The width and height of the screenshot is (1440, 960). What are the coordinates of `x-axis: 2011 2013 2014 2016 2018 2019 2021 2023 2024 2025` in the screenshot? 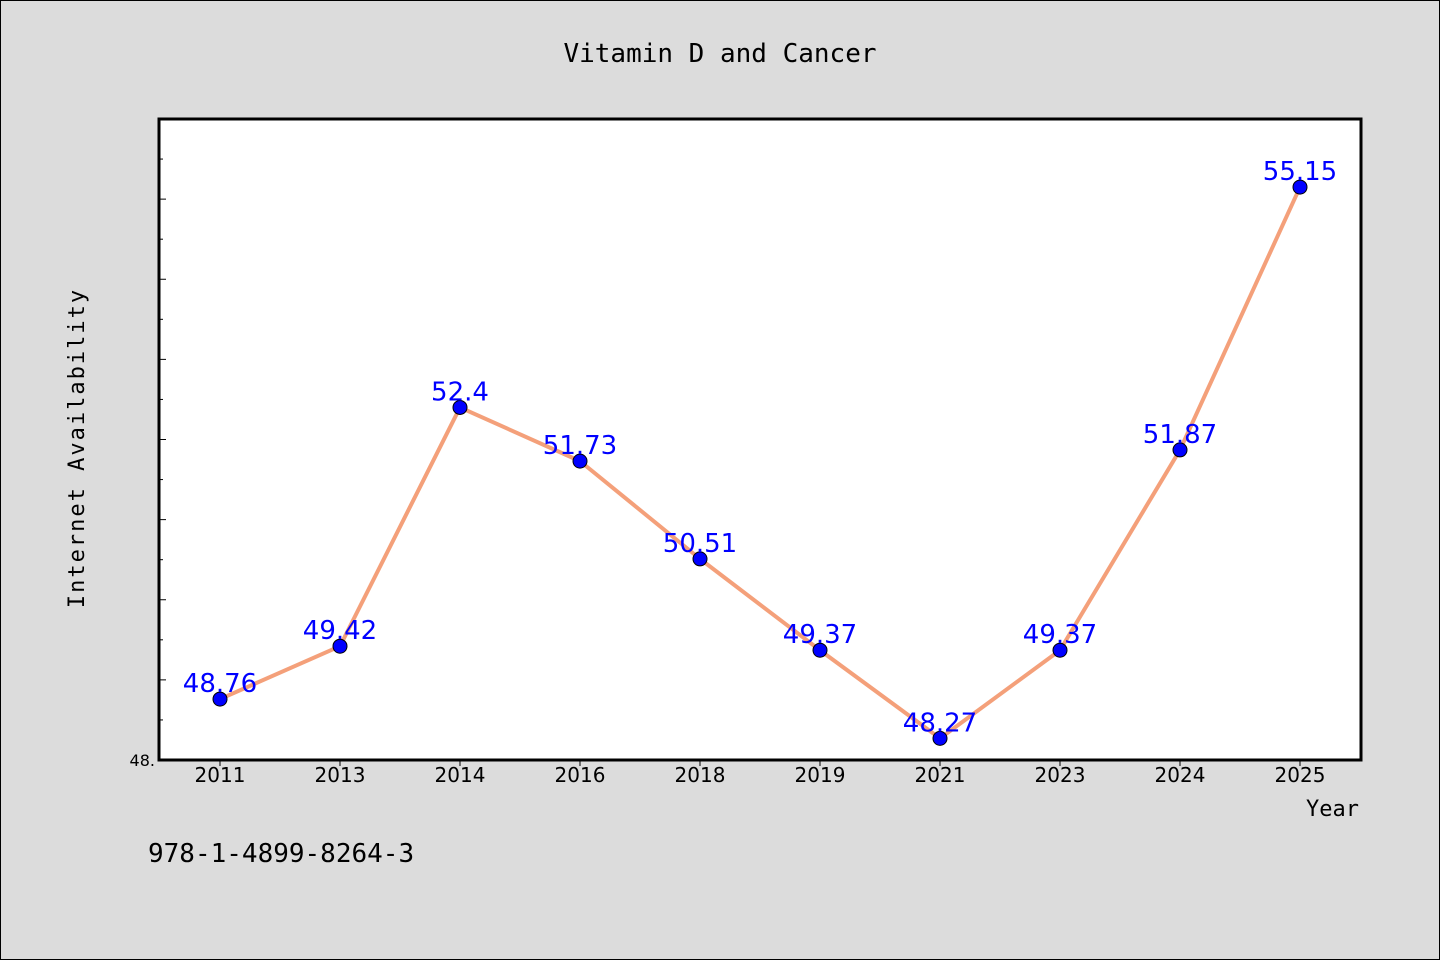 It's located at (760, 773).